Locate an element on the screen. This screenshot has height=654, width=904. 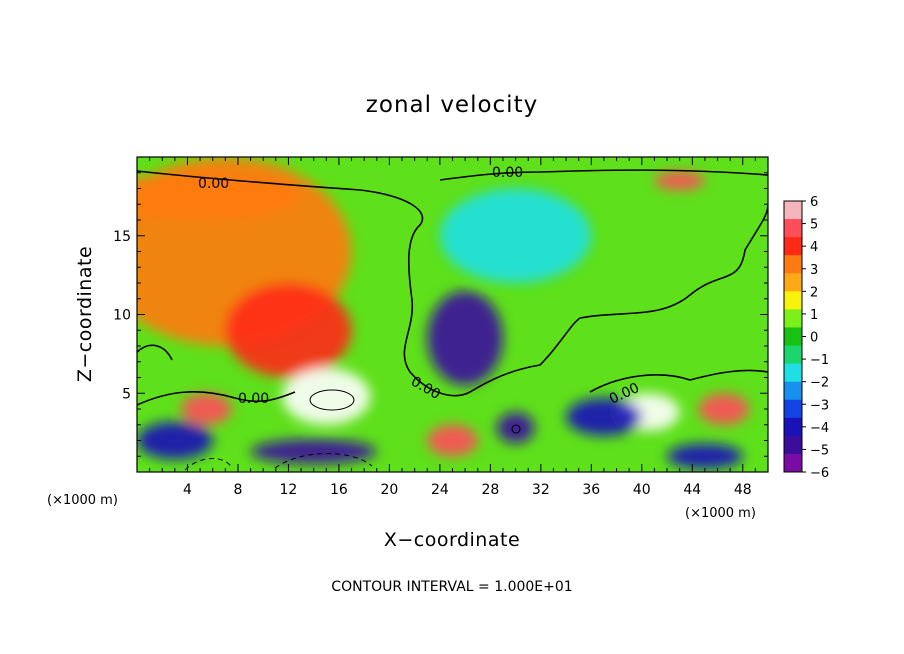
x-tick-label: 40 is located at coordinates (642, 490).